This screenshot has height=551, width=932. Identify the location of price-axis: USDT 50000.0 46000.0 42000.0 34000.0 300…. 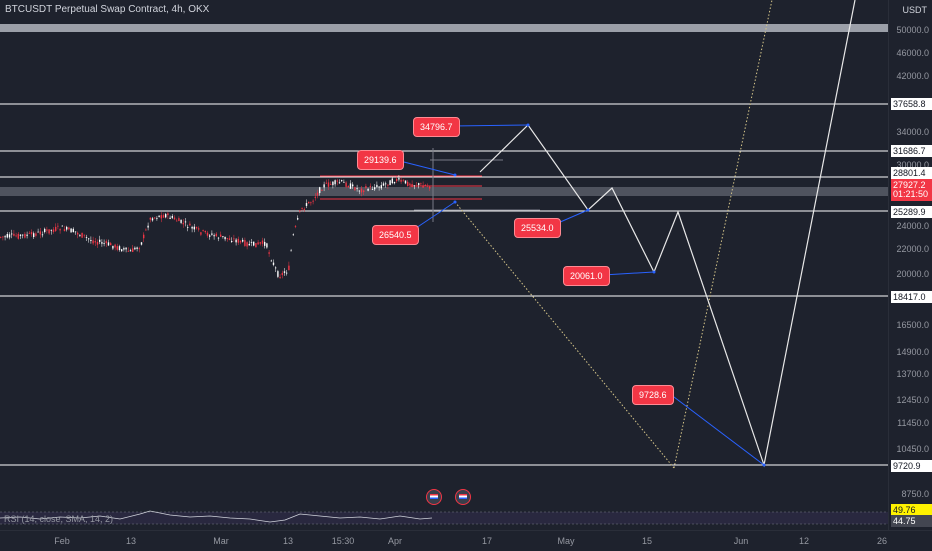
(910, 265).